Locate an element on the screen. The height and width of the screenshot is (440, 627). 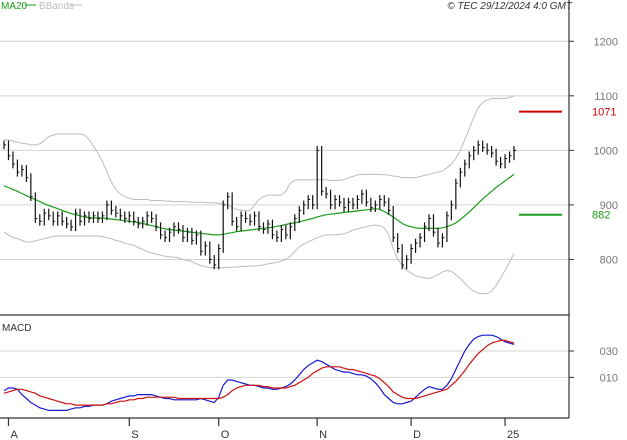
price-y-axis: 800 900 1000 1100 1200 is located at coordinates (593, 151).